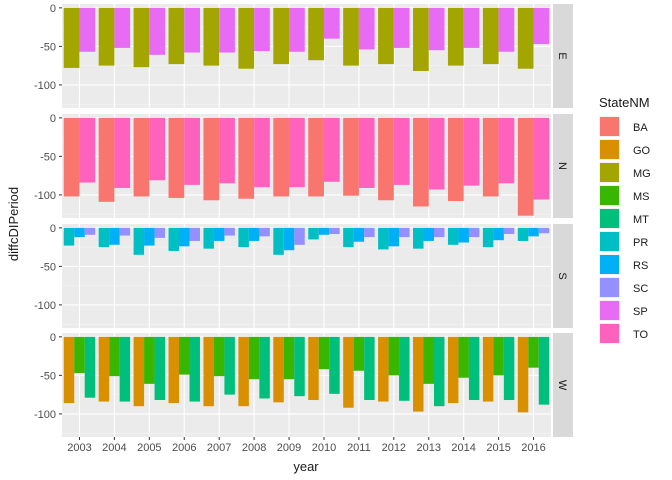 The image size is (672, 480). Describe the element at coordinates (562, 55) in the screenshot. I see `facet-strip-label: E` at that location.